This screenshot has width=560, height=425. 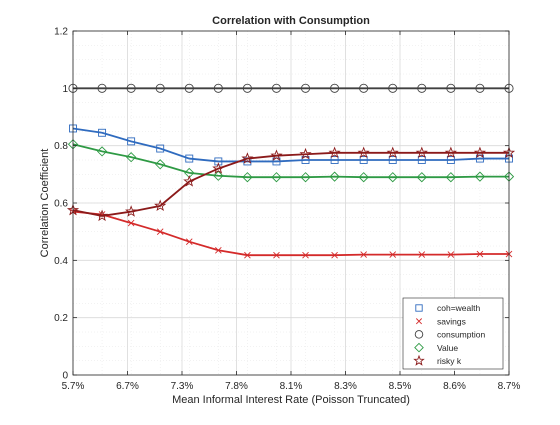 I want to click on y-axis-label: Correlation Coefficient, so click(x=45, y=203).